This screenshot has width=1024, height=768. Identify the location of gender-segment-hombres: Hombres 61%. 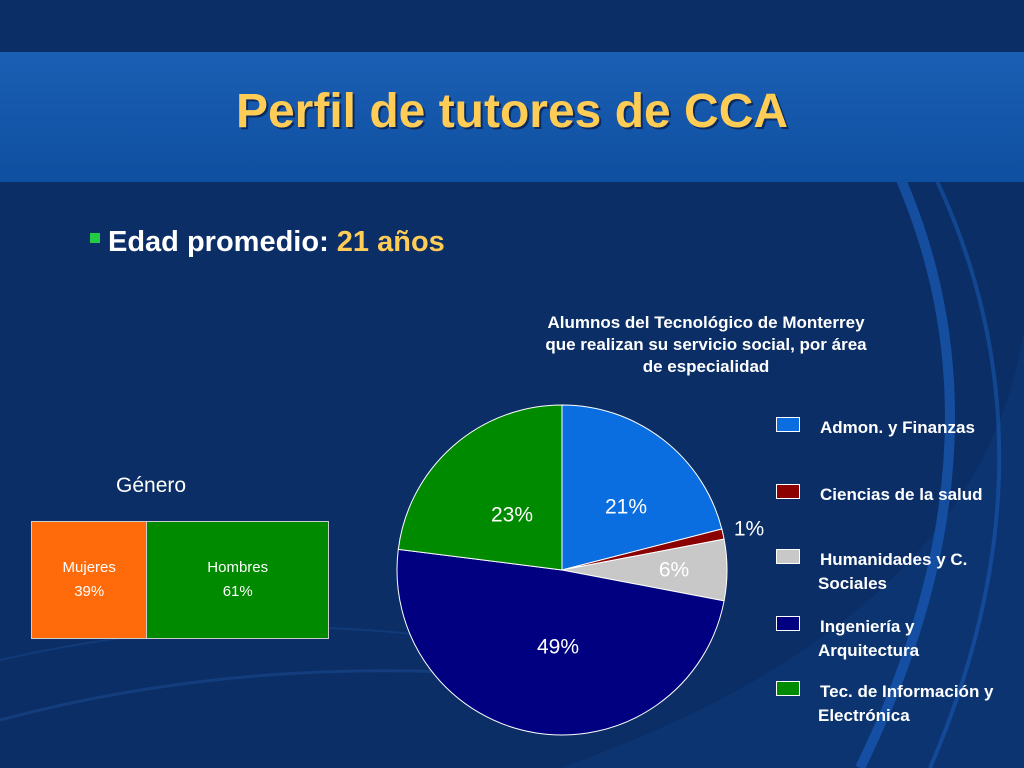
(237, 580).